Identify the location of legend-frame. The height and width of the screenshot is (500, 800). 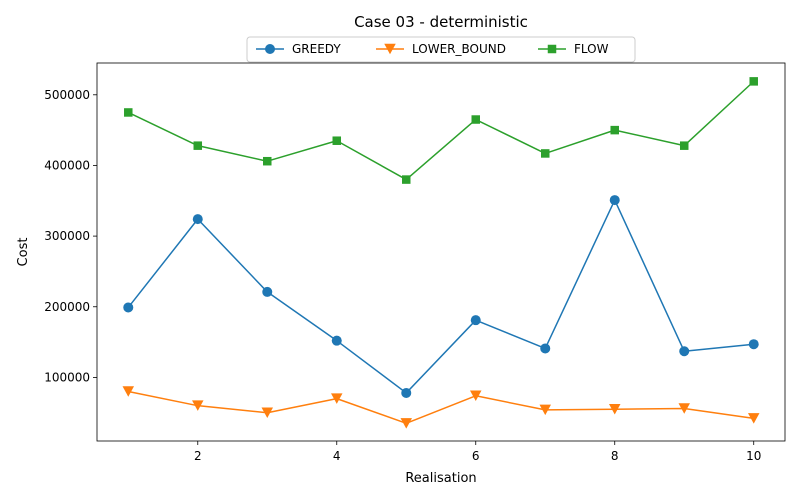
(441, 49).